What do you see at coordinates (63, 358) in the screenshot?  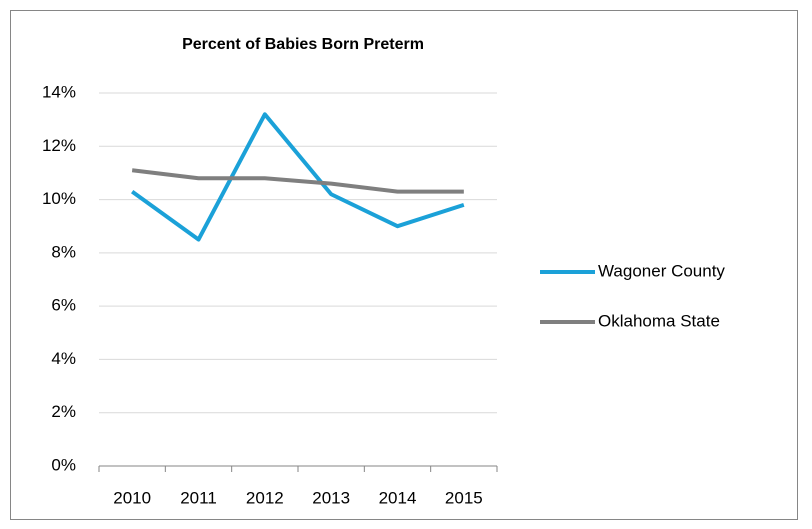 I see `y-tick-label: 4%` at bounding box center [63, 358].